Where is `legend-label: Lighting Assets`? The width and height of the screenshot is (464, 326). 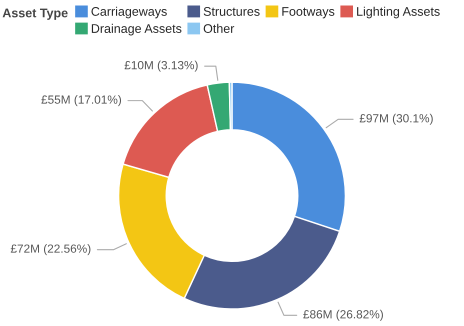 legend-label: Lighting Assets is located at coordinates (398, 12).